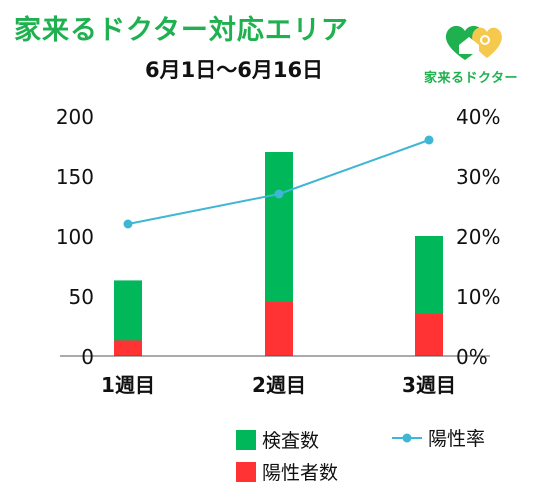  Describe the element at coordinates (246, 440) in the screenshot. I see `legend-swatch-tests` at that location.